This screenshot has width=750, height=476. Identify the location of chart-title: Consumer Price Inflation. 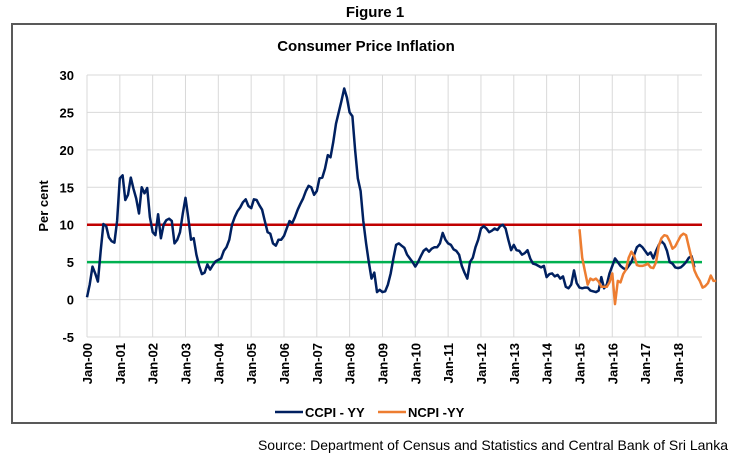
(366, 46).